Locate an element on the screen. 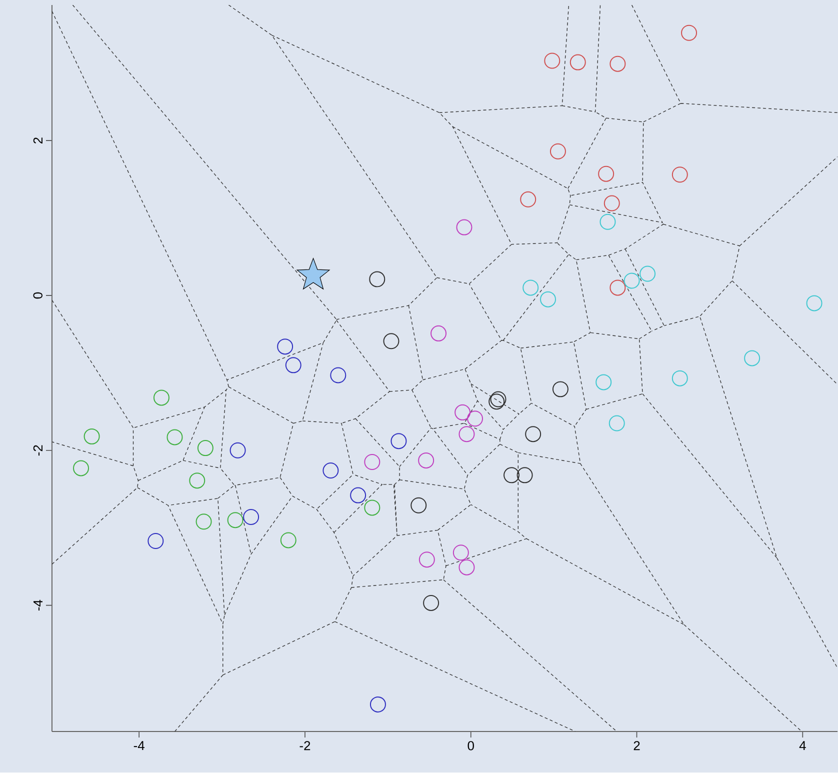 The height and width of the screenshot is (773, 838). x-tick-label: 2 is located at coordinates (637, 745).